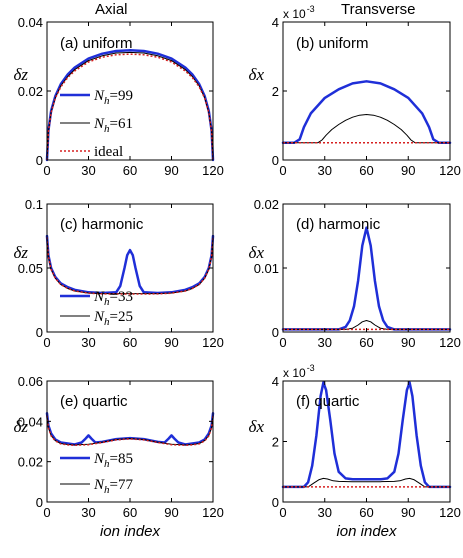 The image size is (463, 558). I want to click on y-axis-label-b: δx, so click(257, 74).